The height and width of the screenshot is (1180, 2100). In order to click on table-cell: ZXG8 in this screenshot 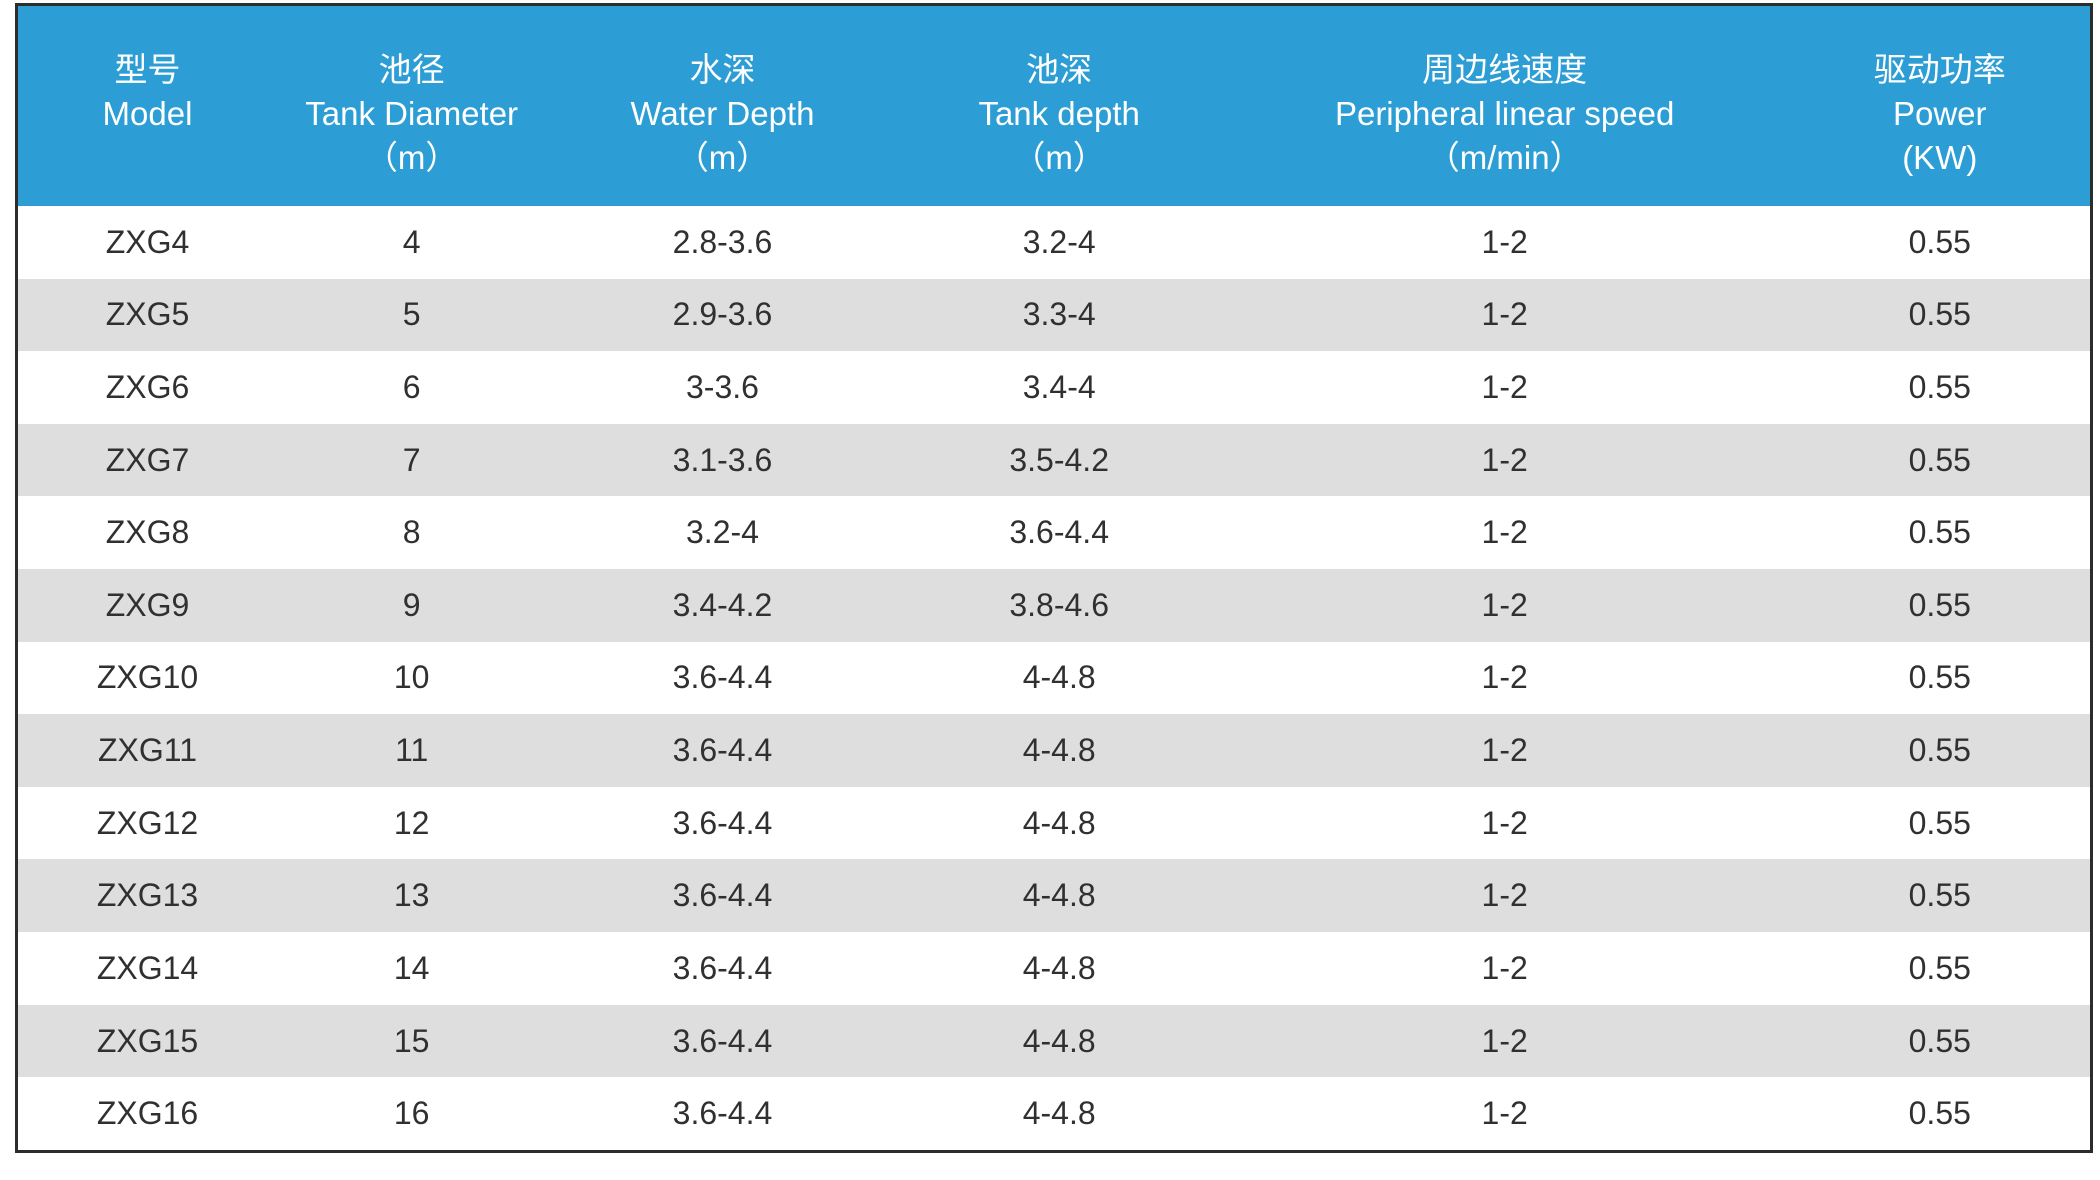, I will do `click(147, 532)`.